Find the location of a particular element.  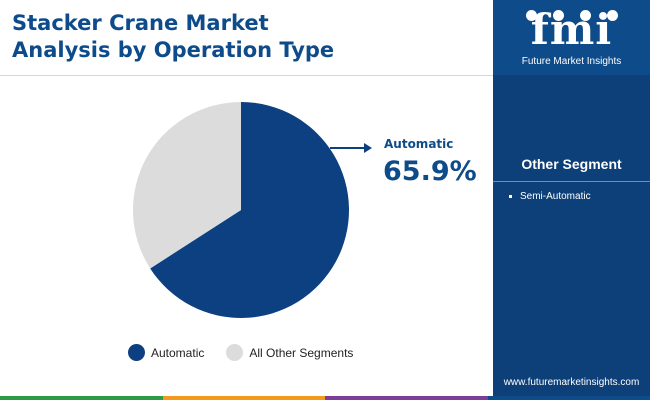

legend-item-automatic: Automatic is located at coordinates (166, 352).